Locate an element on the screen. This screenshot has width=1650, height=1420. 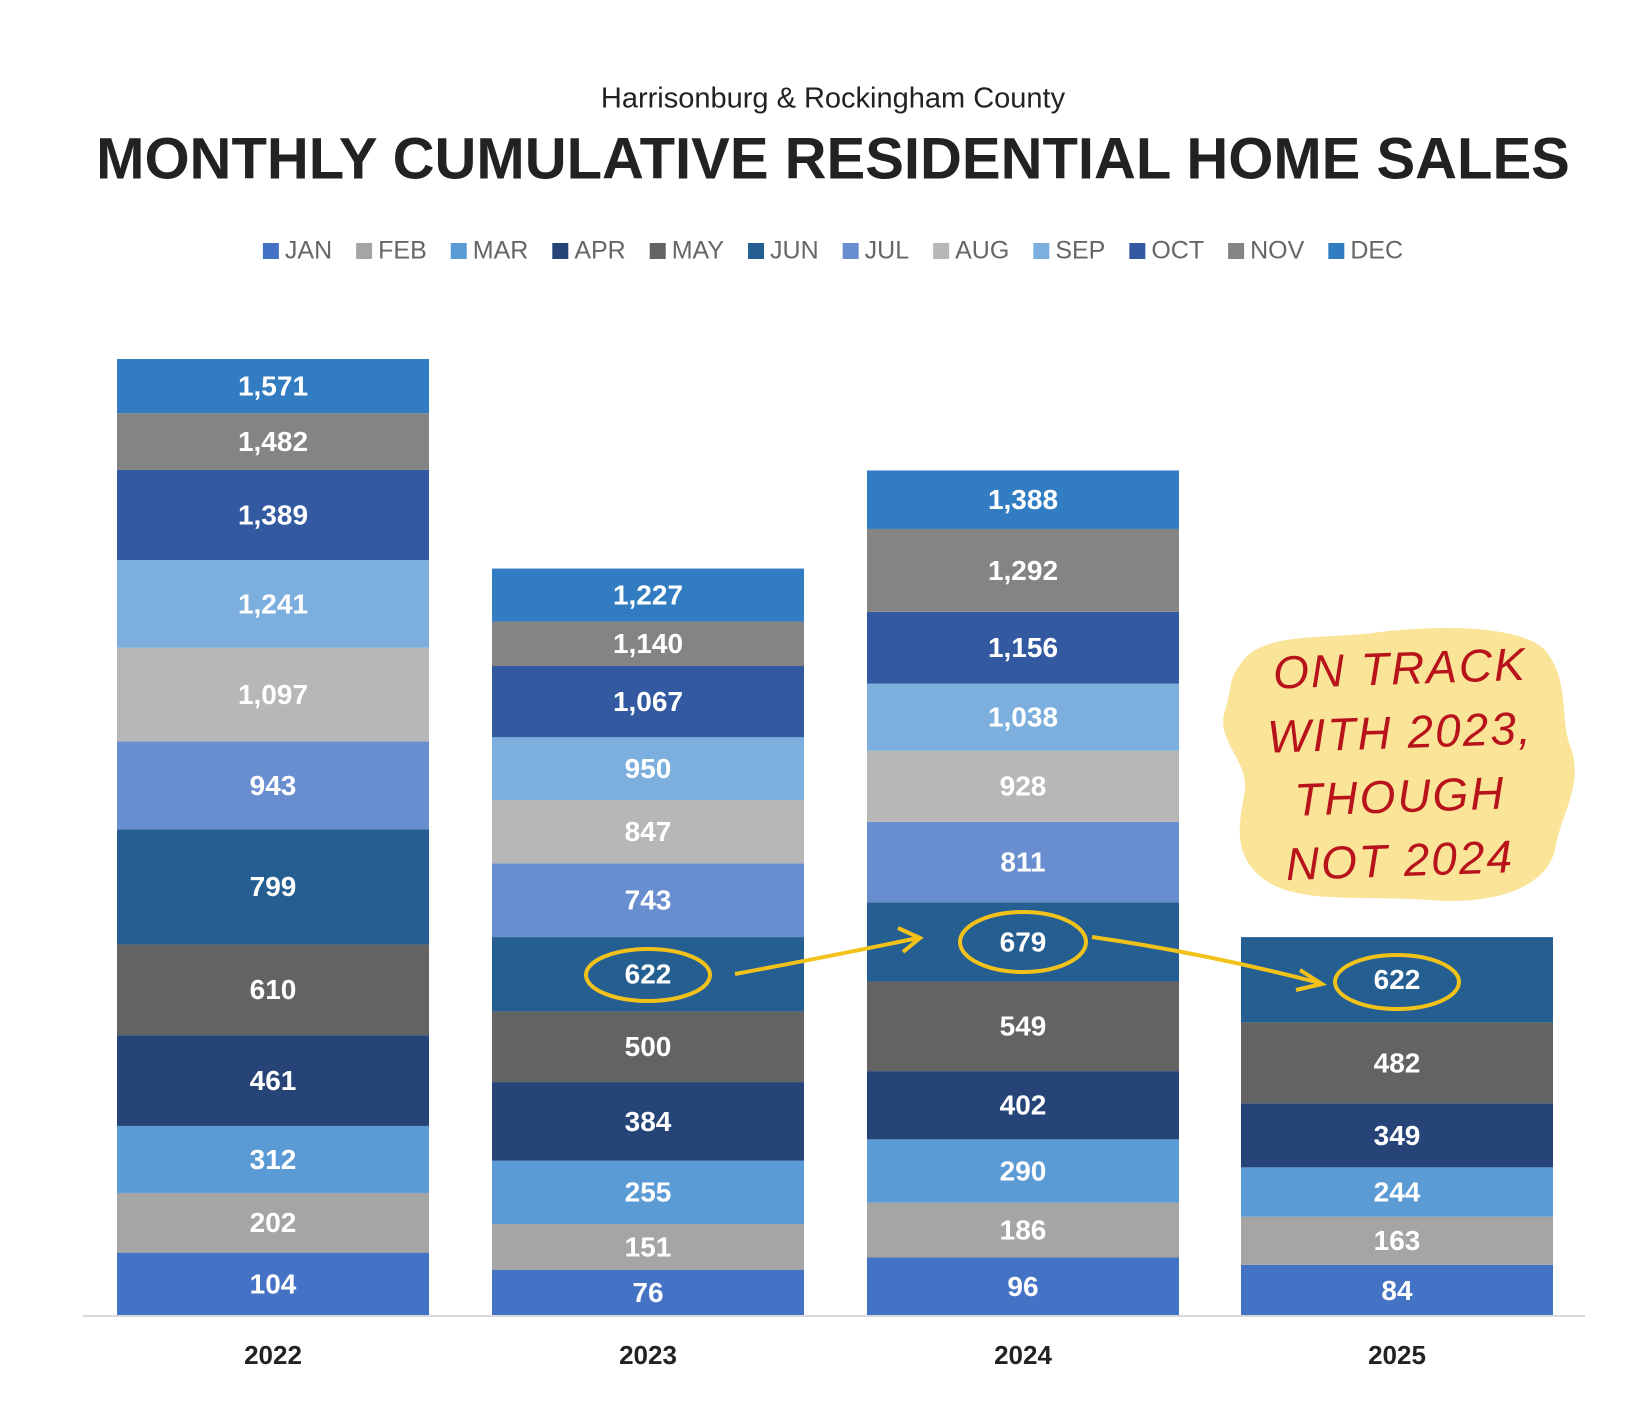
x-tick-label: 2023 is located at coordinates (648, 1355).